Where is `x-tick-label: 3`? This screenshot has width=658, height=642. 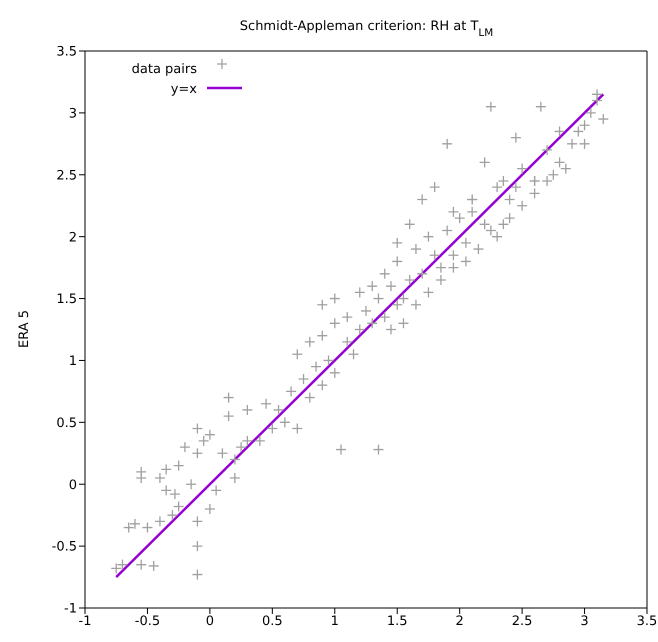 x-tick-label: 3 is located at coordinates (584, 622).